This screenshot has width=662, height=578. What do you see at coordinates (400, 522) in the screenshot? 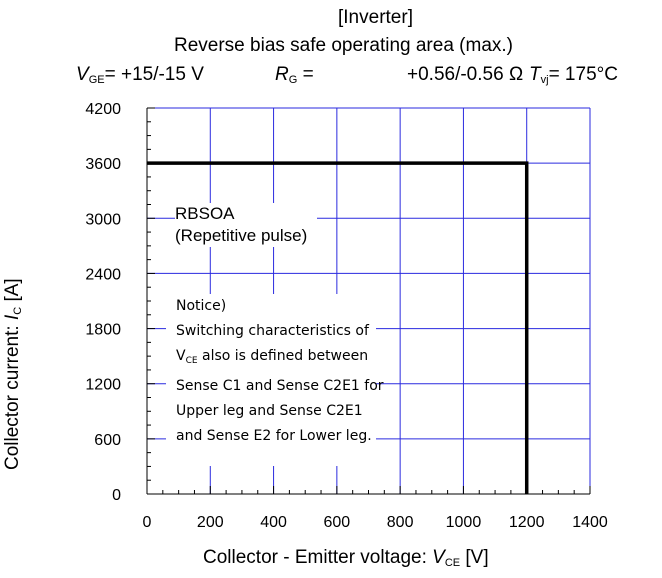
I see `x-tick-label: 800` at bounding box center [400, 522].